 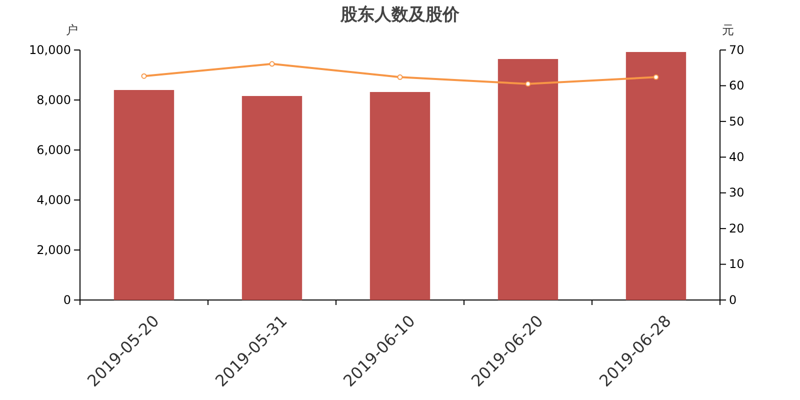 What do you see at coordinates (53, 249) in the screenshot?
I see `y-tick-label: 2,000` at bounding box center [53, 249].